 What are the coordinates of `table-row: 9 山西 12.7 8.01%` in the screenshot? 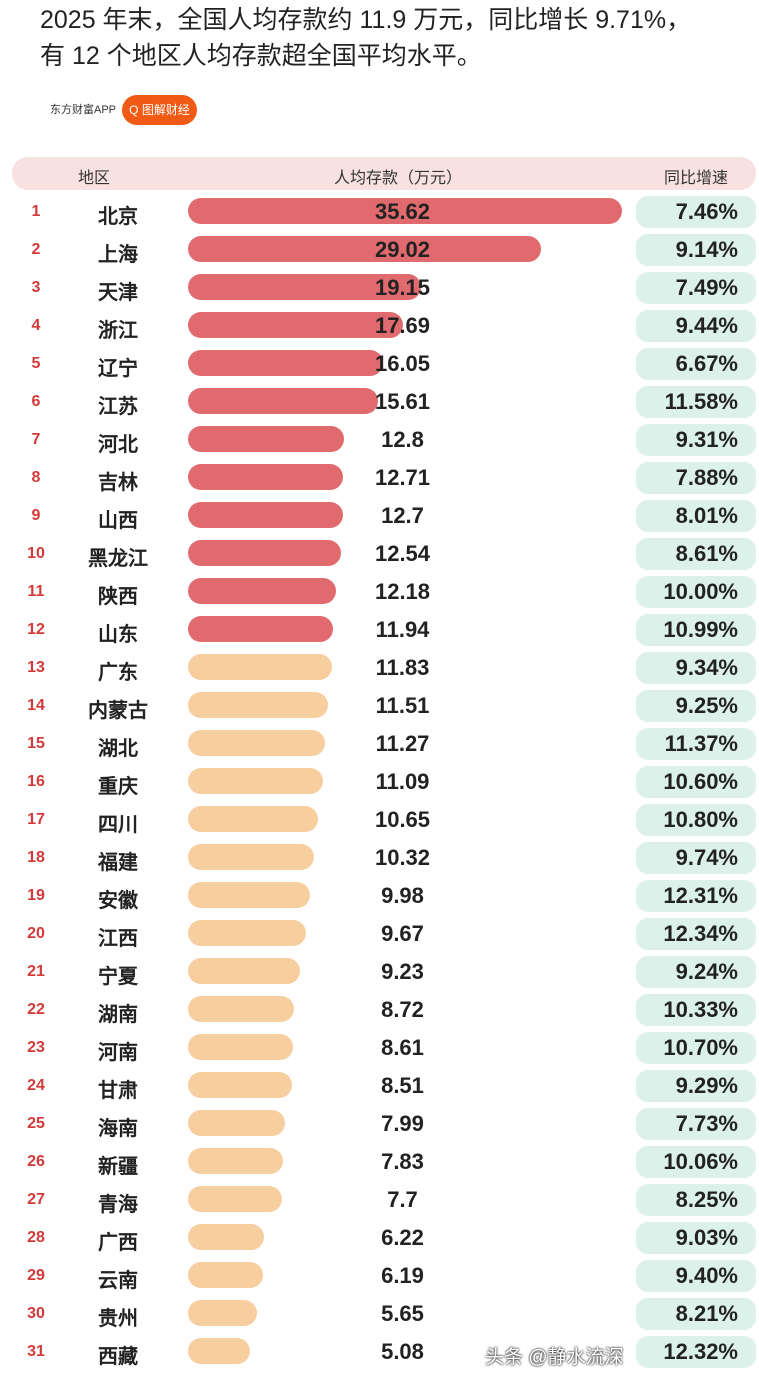 It's located at (379, 517).